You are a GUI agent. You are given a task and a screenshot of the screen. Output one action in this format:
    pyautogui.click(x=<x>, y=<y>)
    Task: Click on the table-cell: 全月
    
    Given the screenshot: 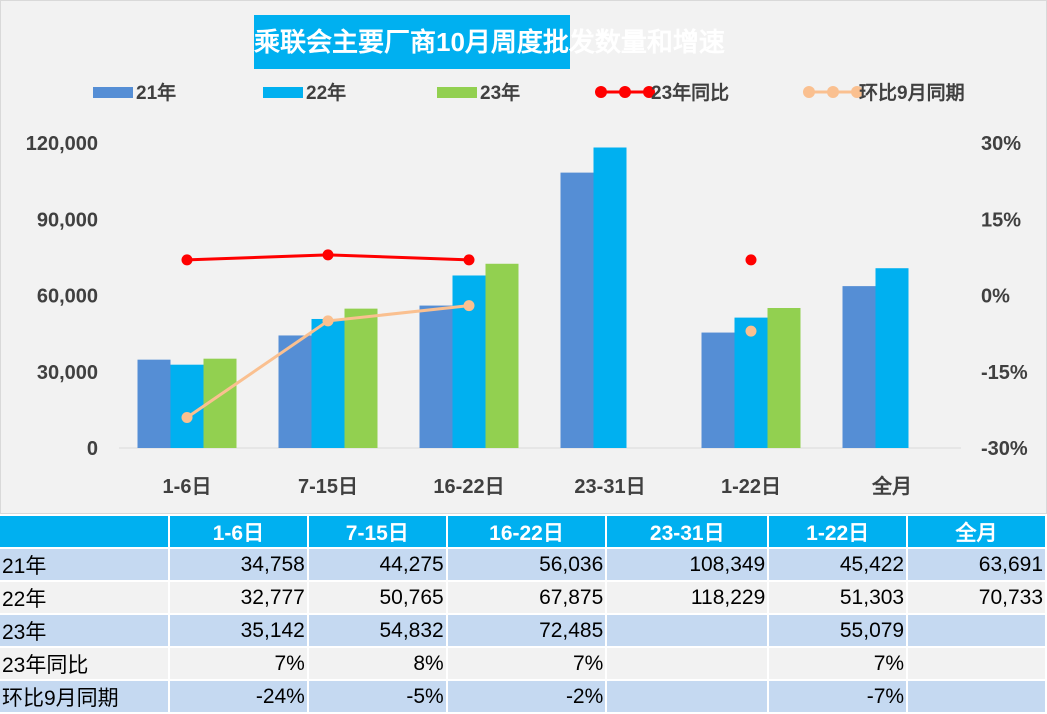 What is the action you would take?
    pyautogui.click(x=977, y=532)
    